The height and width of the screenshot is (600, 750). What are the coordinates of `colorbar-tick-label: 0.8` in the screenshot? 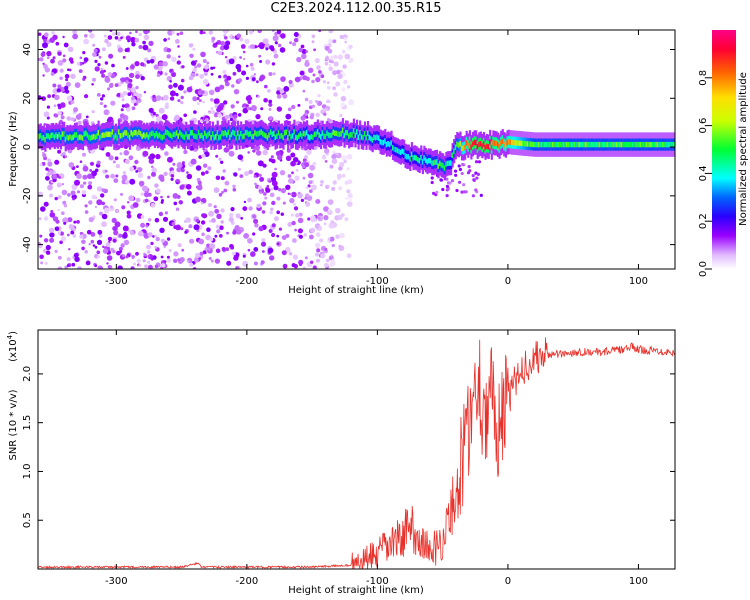 It's located at (703, 78).